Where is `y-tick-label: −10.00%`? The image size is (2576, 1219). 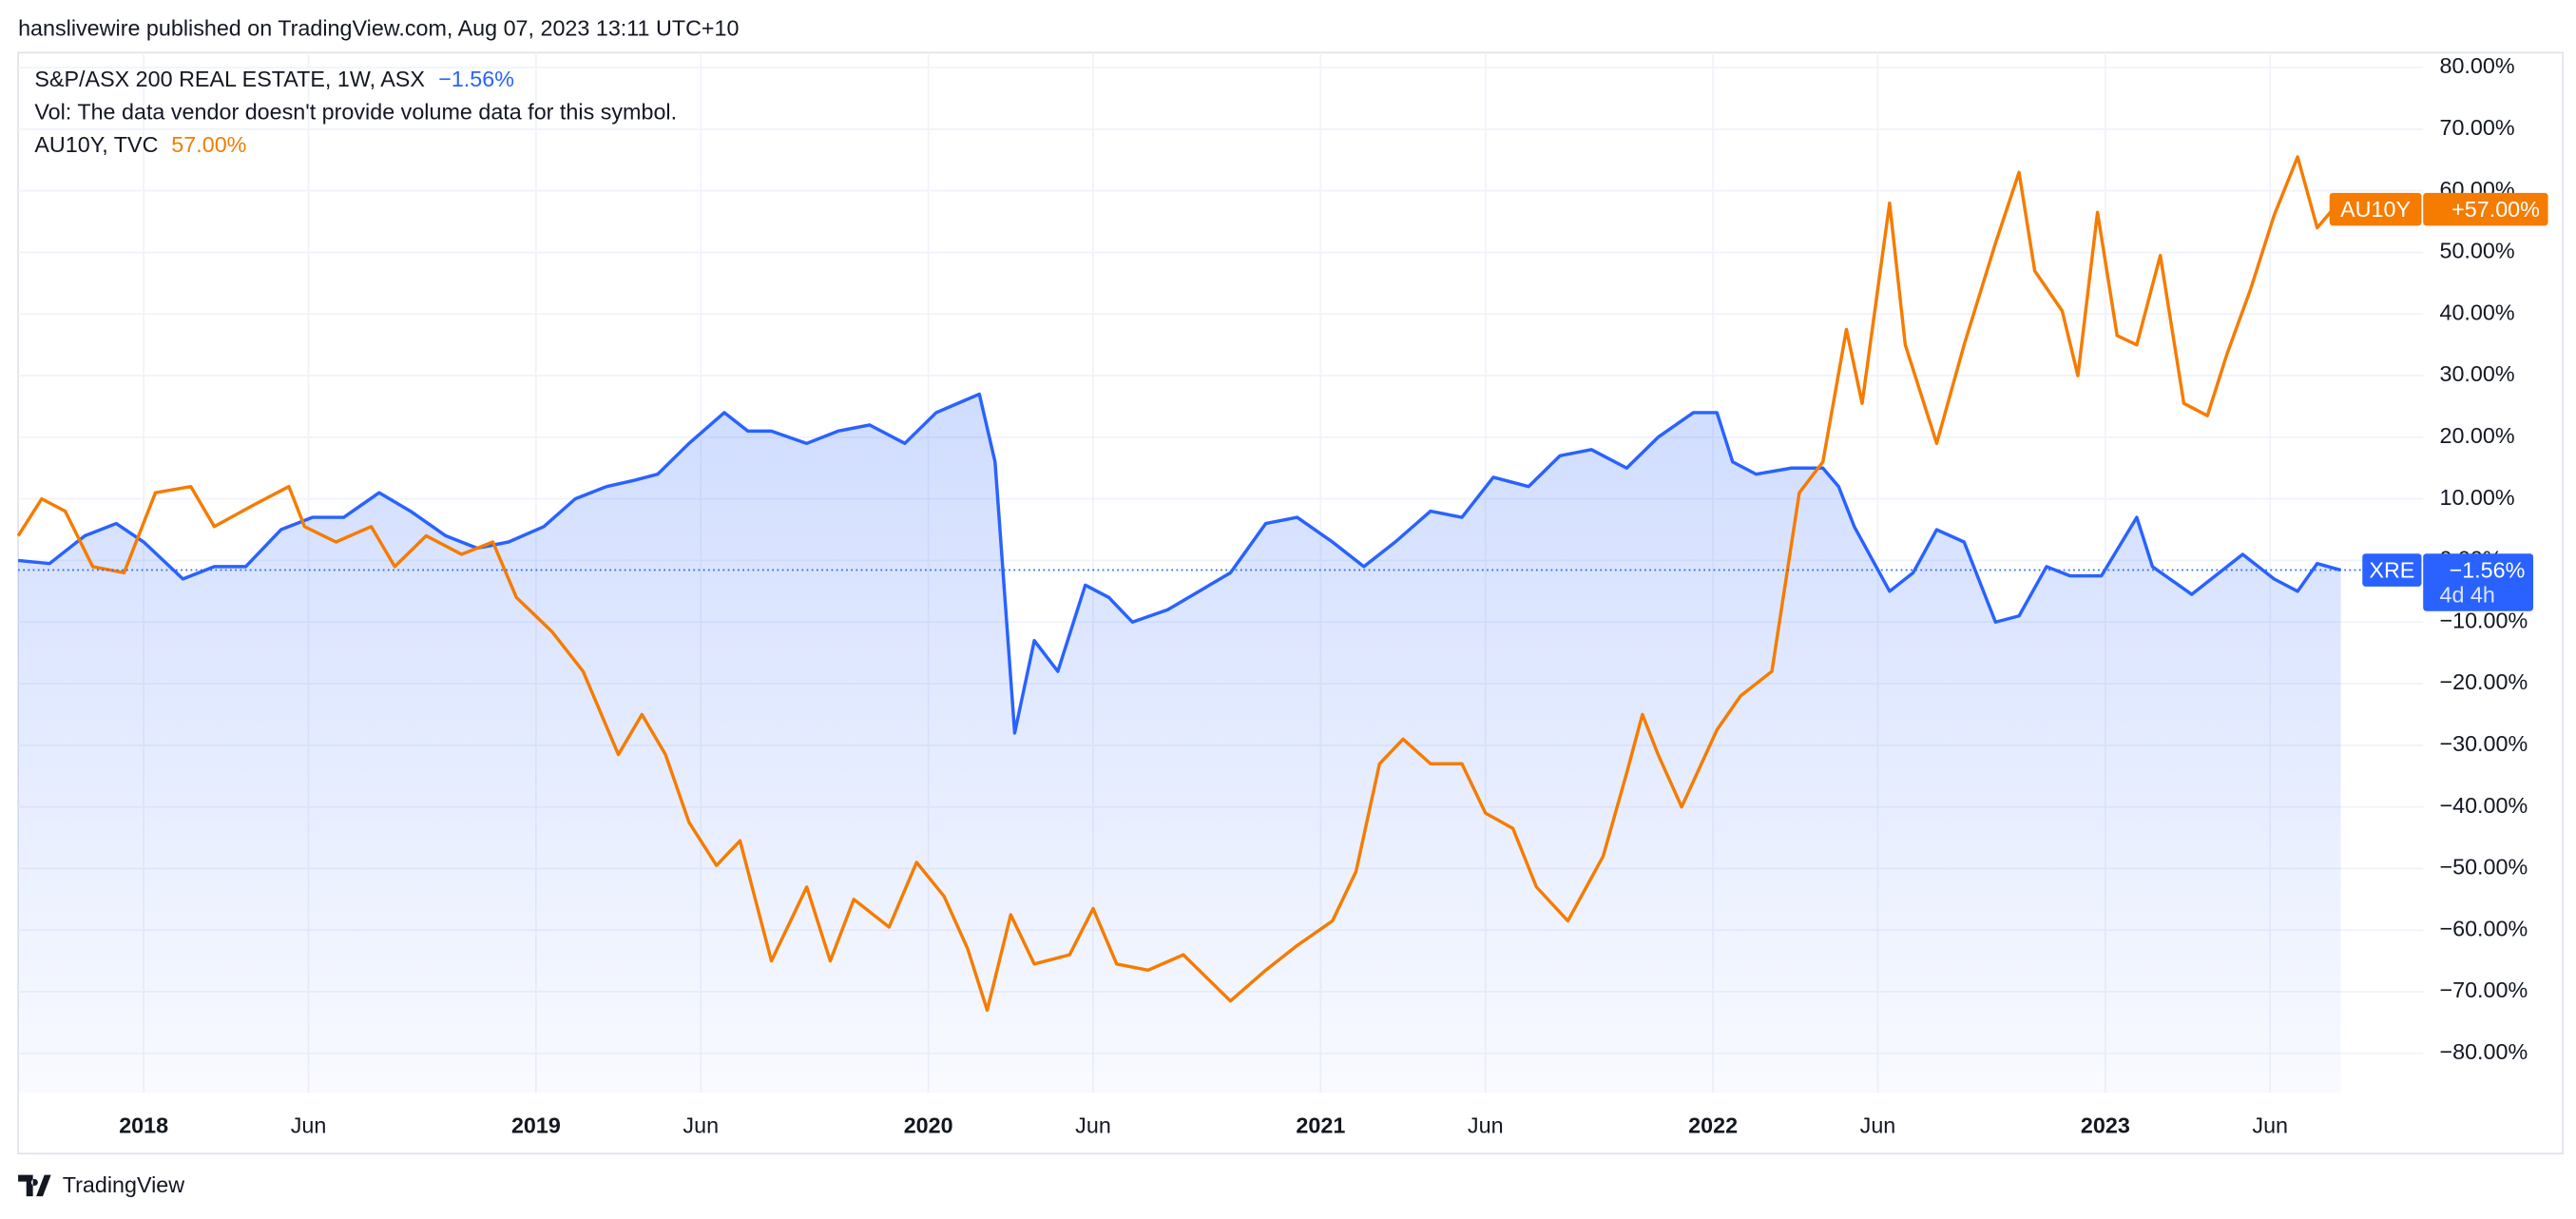 y-tick-label: −10.00% is located at coordinates (2484, 620).